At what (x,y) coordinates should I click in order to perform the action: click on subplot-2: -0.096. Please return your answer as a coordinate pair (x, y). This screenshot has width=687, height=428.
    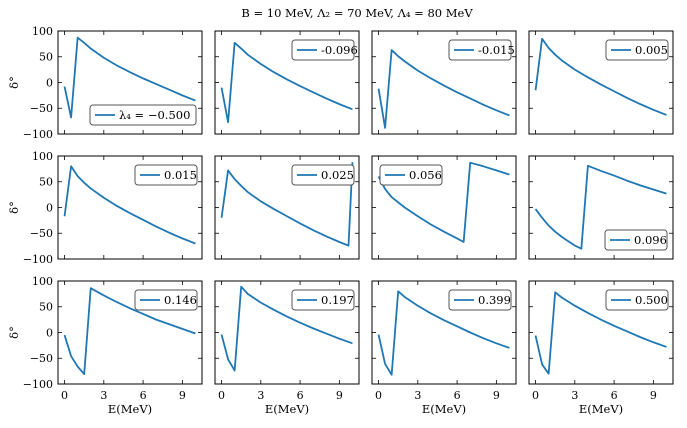
    Looking at the image, I should click on (287, 82).